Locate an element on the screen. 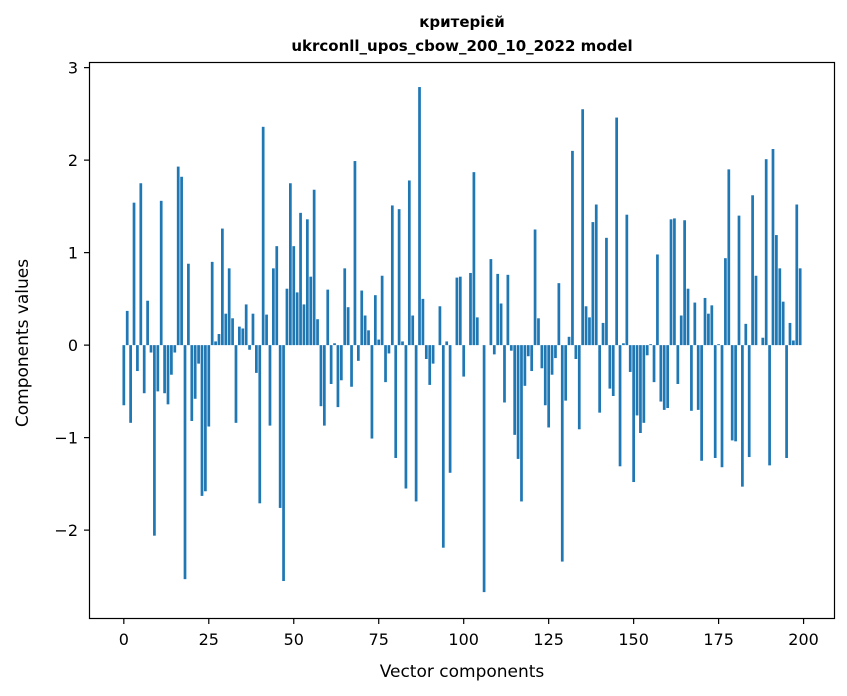  y-axis-ticks: −2 −1 0 1 2 3 is located at coordinates (72, 299).